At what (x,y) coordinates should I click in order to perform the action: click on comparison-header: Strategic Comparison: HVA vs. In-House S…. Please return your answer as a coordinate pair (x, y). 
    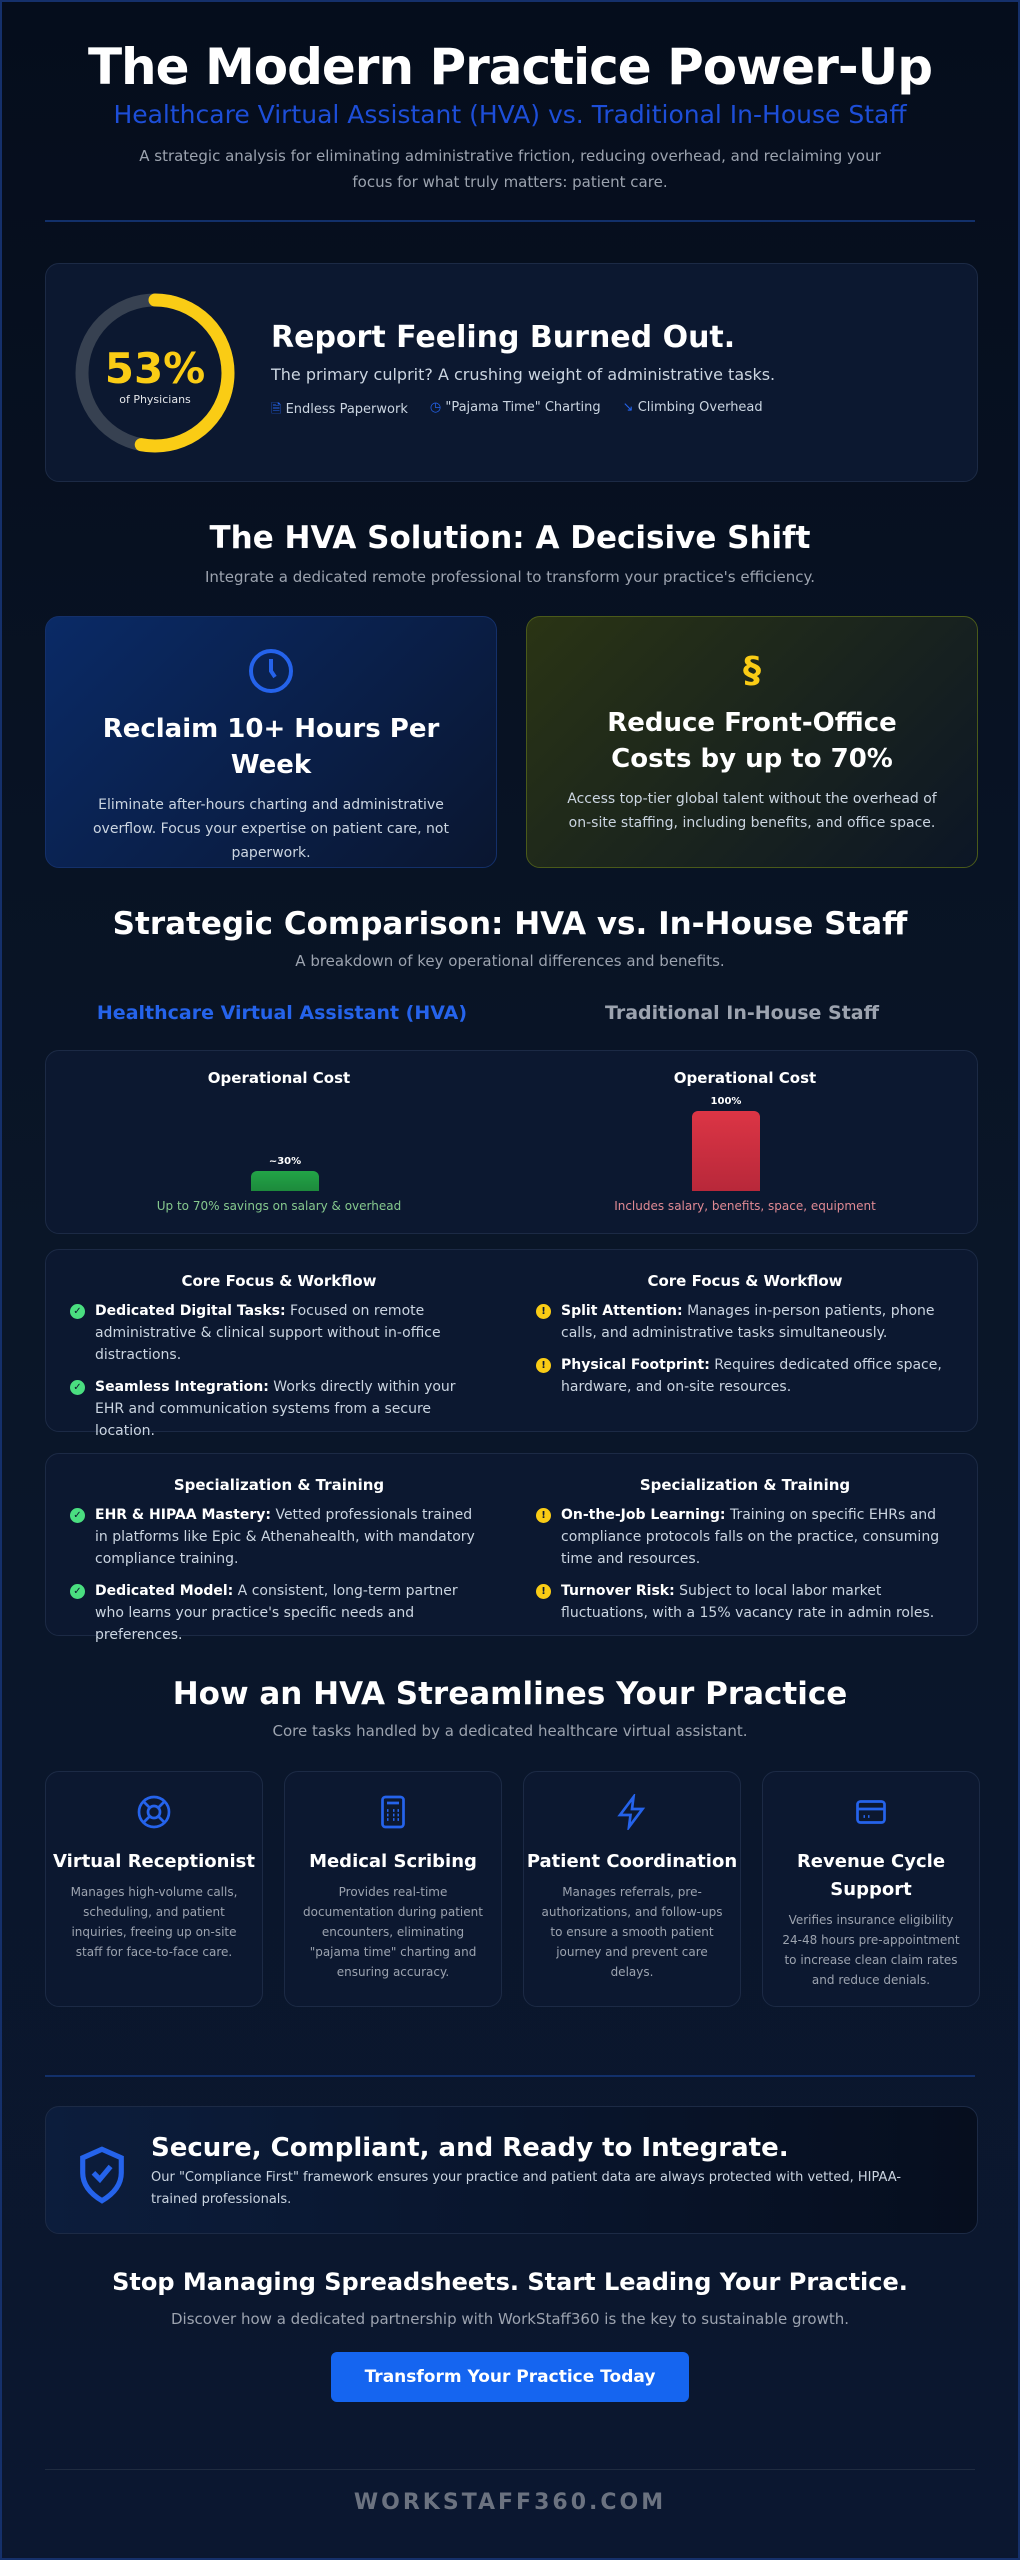
    Looking at the image, I should click on (510, 938).